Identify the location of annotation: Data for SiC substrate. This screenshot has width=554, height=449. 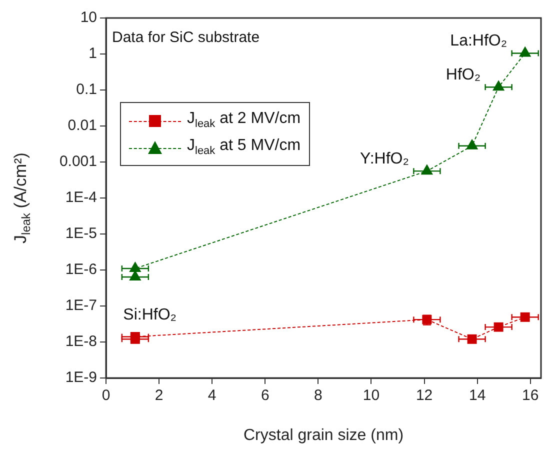
(186, 37).